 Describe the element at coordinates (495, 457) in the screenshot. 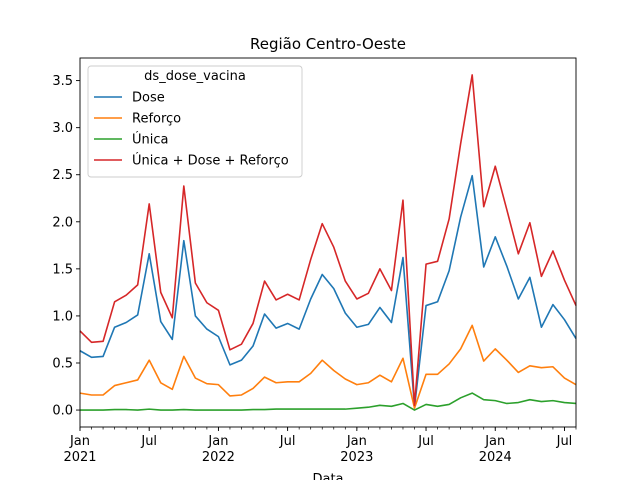

I see `x-tick-year-6: 2024` at that location.